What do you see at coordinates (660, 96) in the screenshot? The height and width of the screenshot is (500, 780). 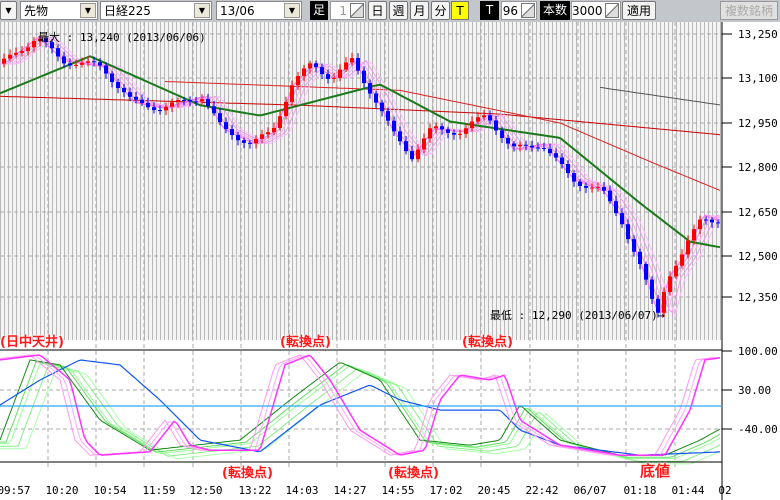 I see `ma-gray-line` at bounding box center [660, 96].